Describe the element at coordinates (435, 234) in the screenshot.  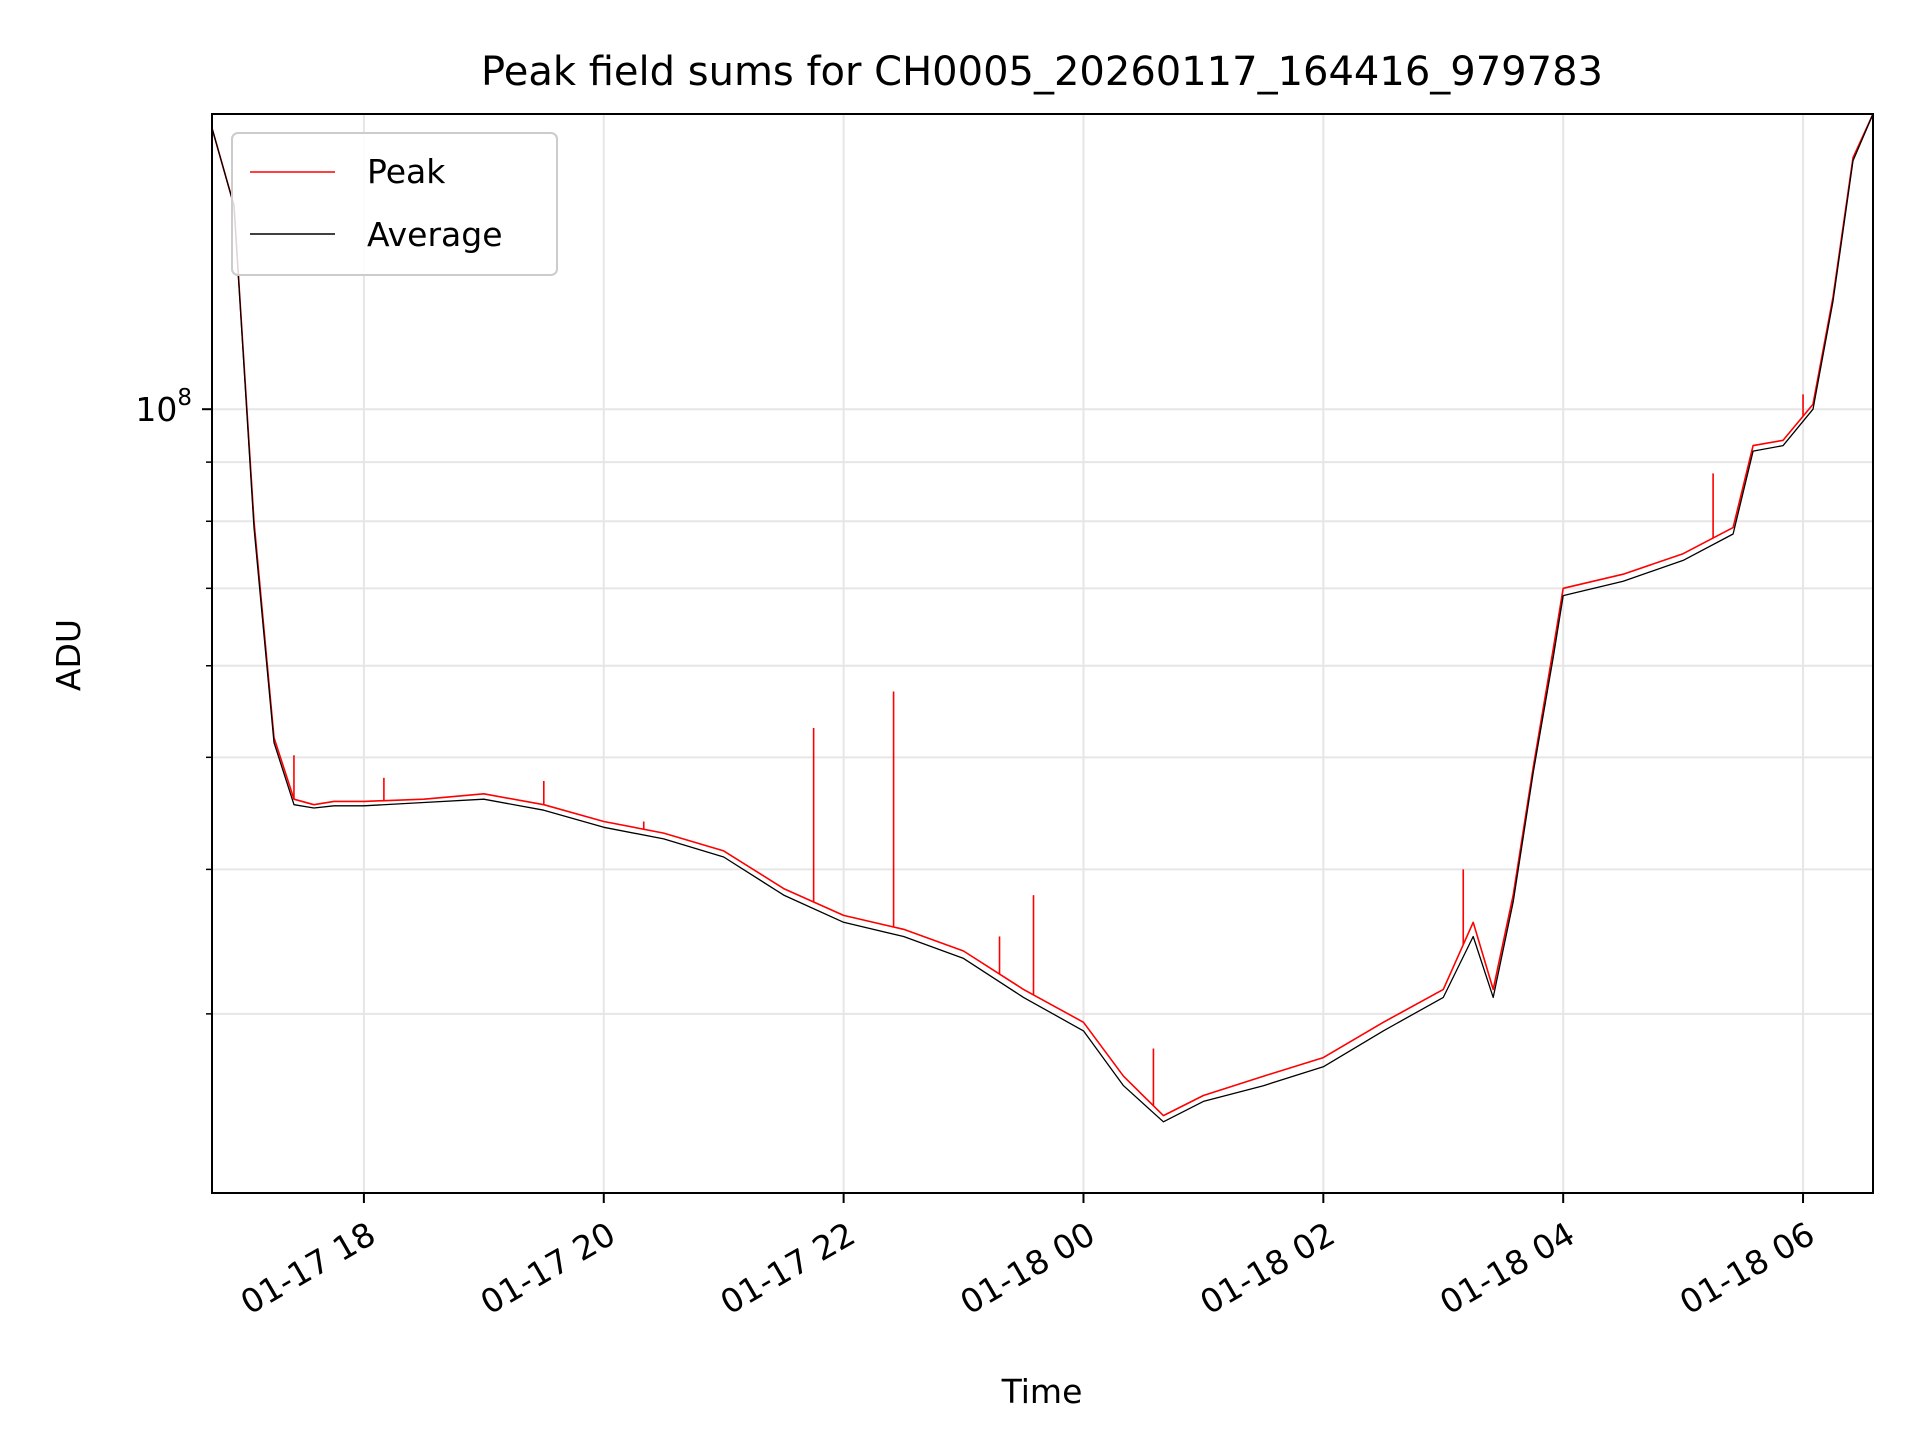
I see `legend-average-label: Average` at that location.